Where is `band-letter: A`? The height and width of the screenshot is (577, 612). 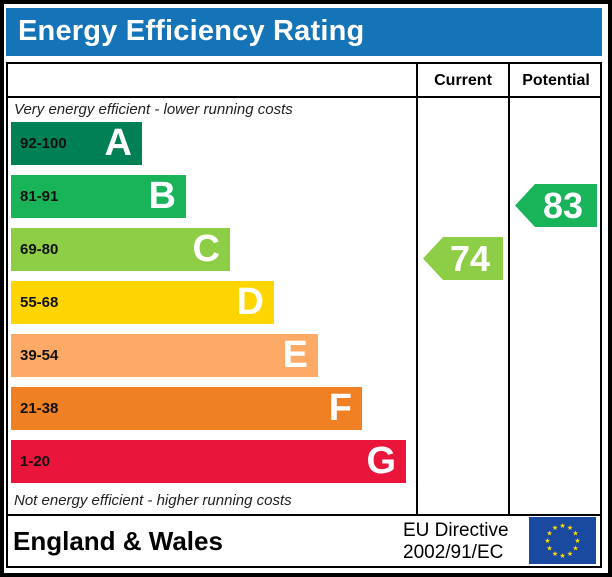 band-letter: A is located at coordinates (118, 143).